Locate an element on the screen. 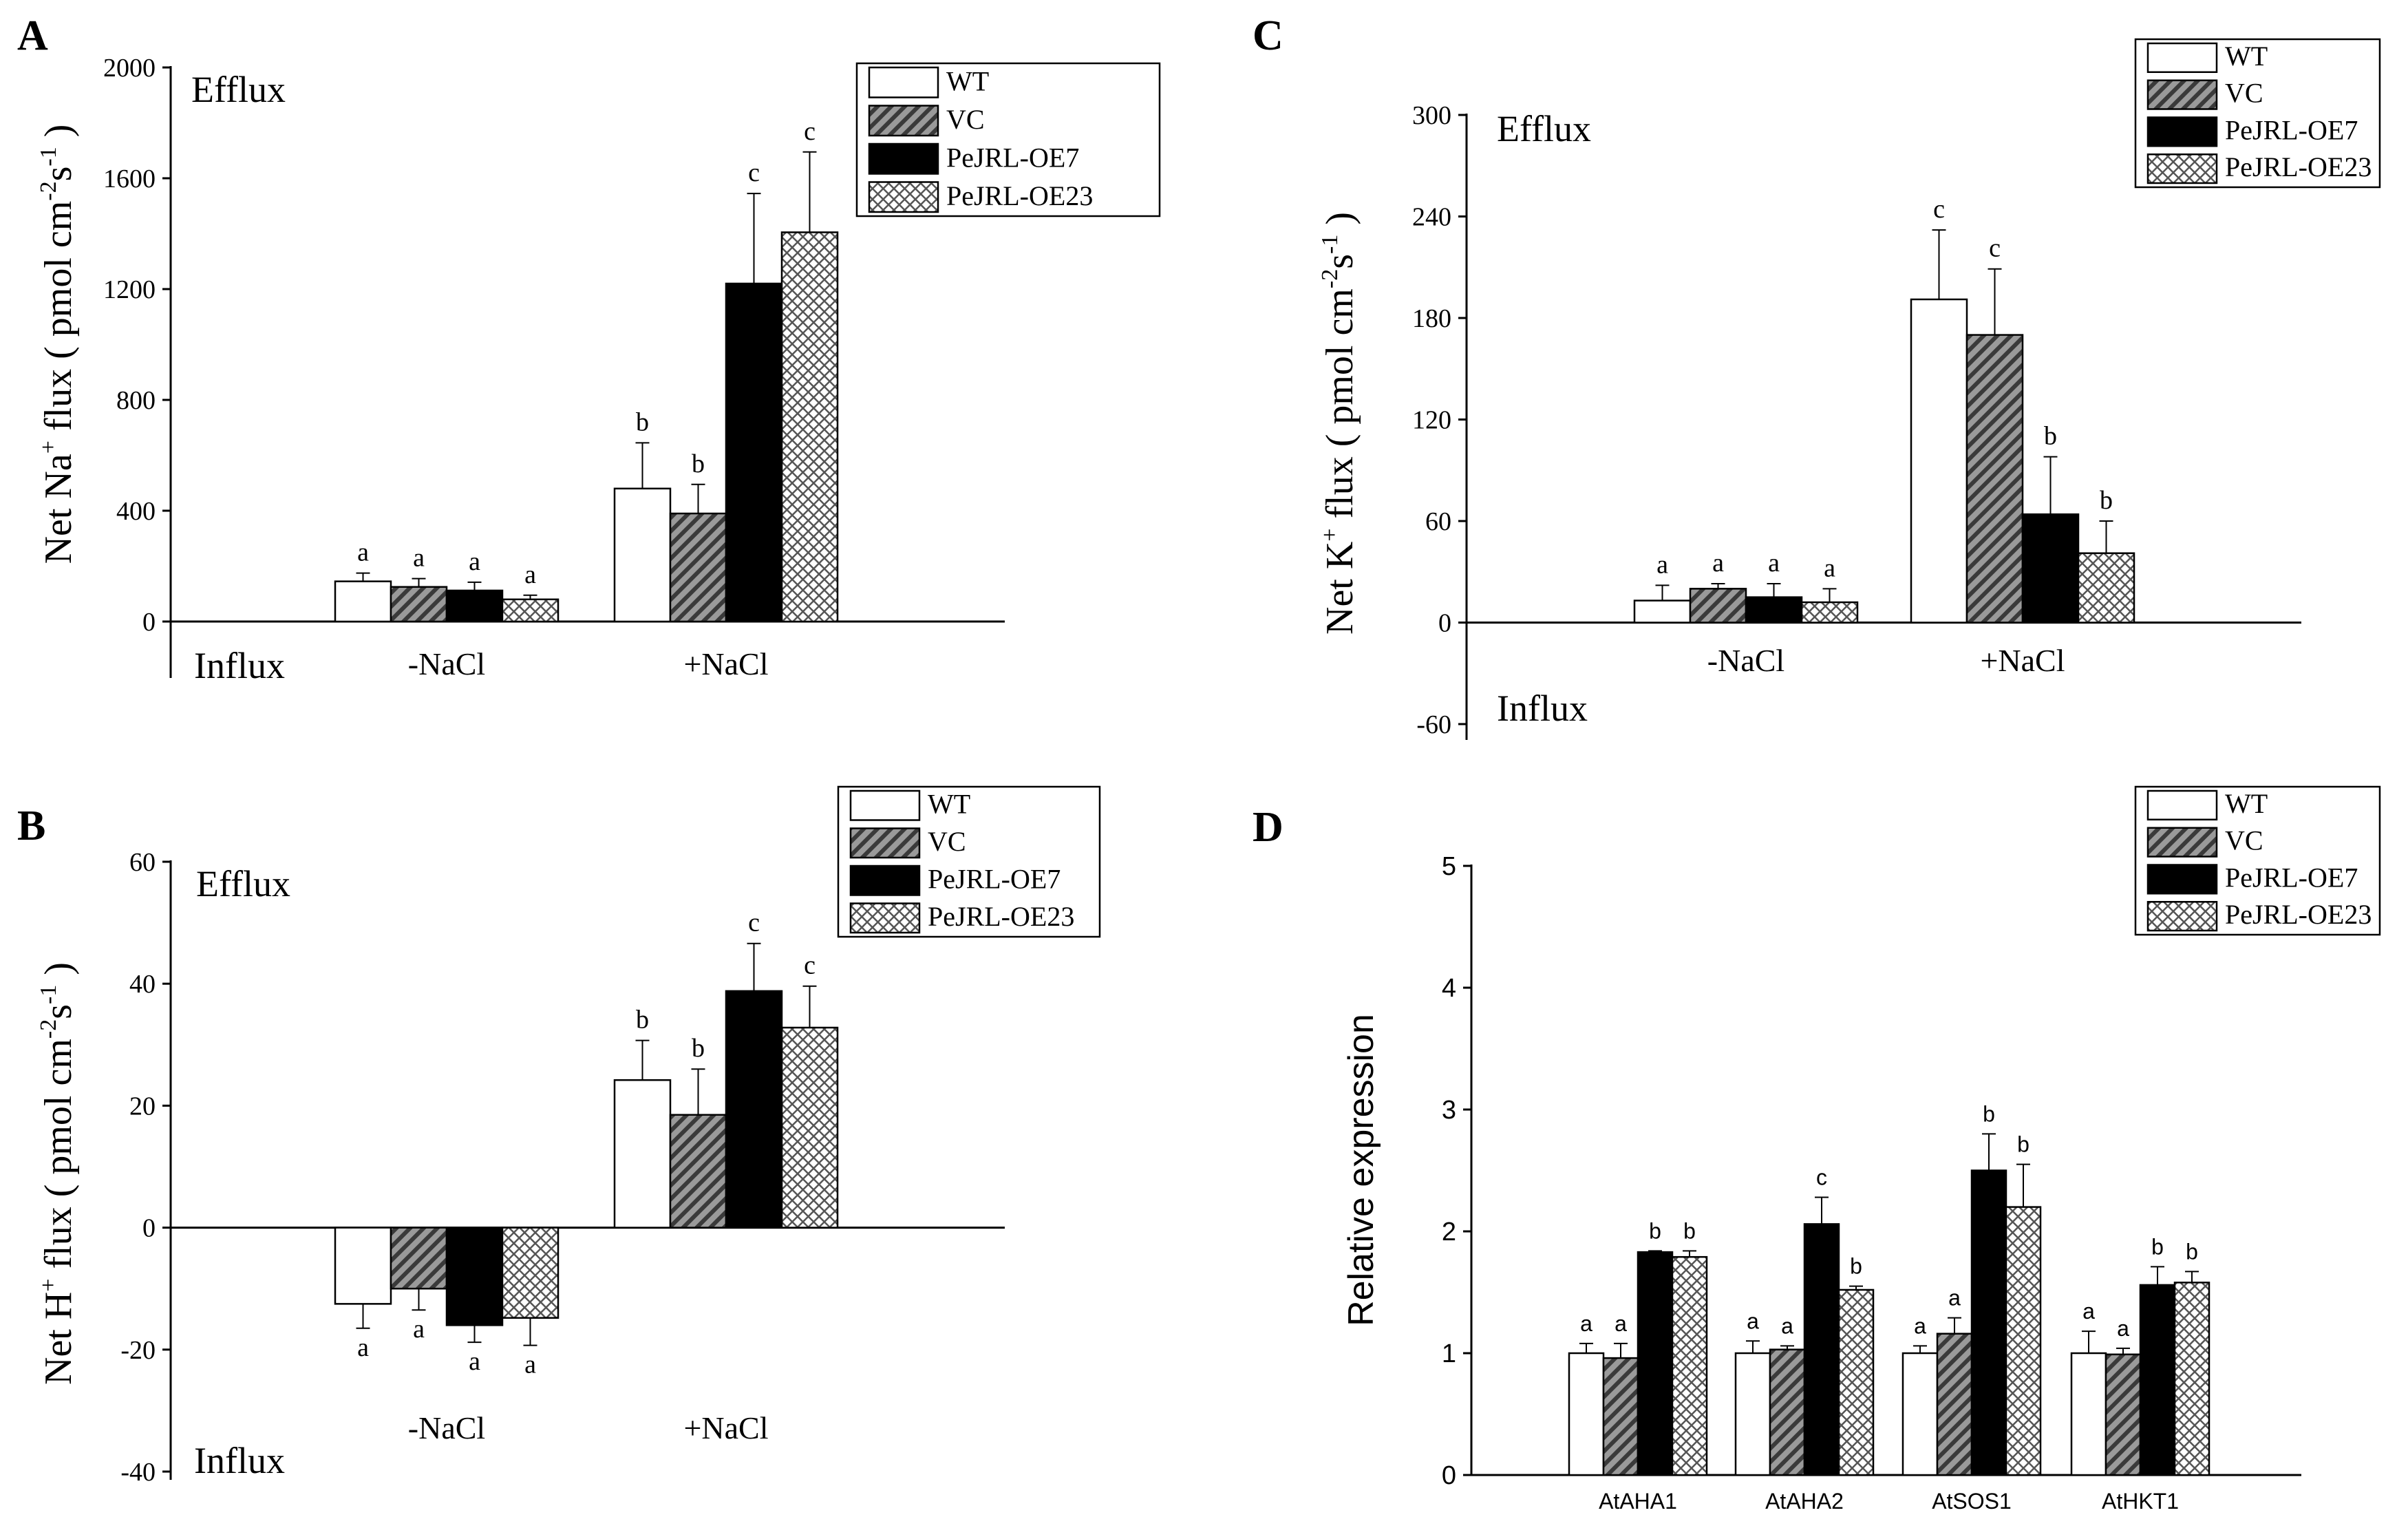  category-label-D-AtAHA2: AtAHA2 is located at coordinates (1805, 1501).